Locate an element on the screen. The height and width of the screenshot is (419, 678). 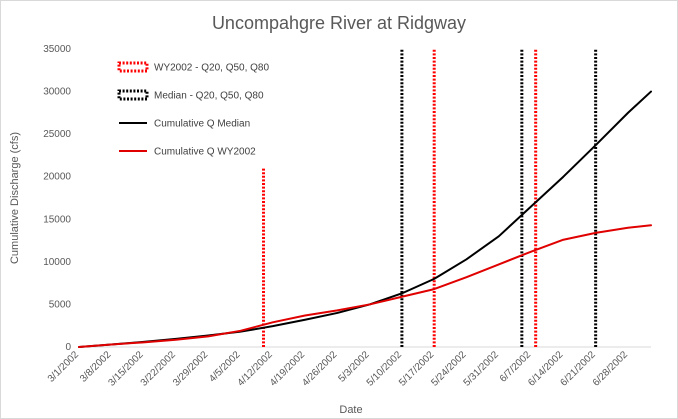
y-tick-label: 0 is located at coordinates (68, 347).